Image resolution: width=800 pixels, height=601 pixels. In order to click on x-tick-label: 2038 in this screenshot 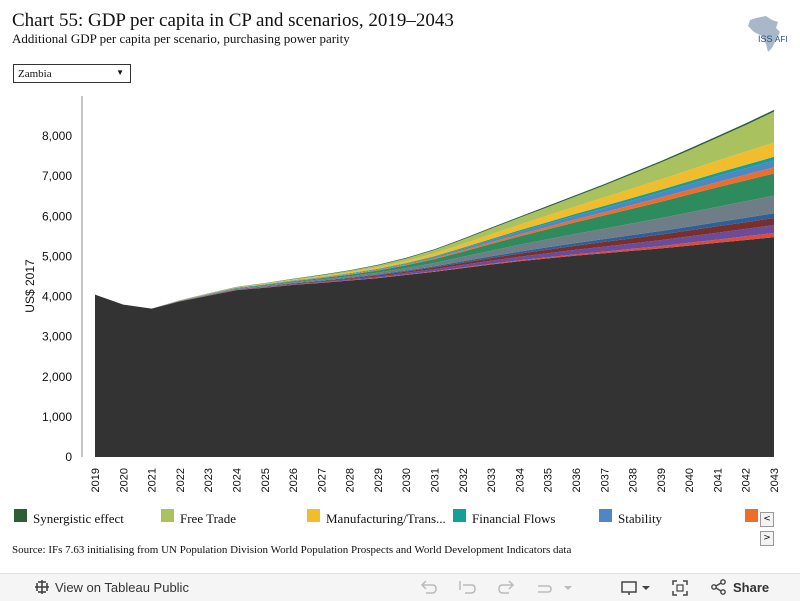, I will do `click(634, 480)`.